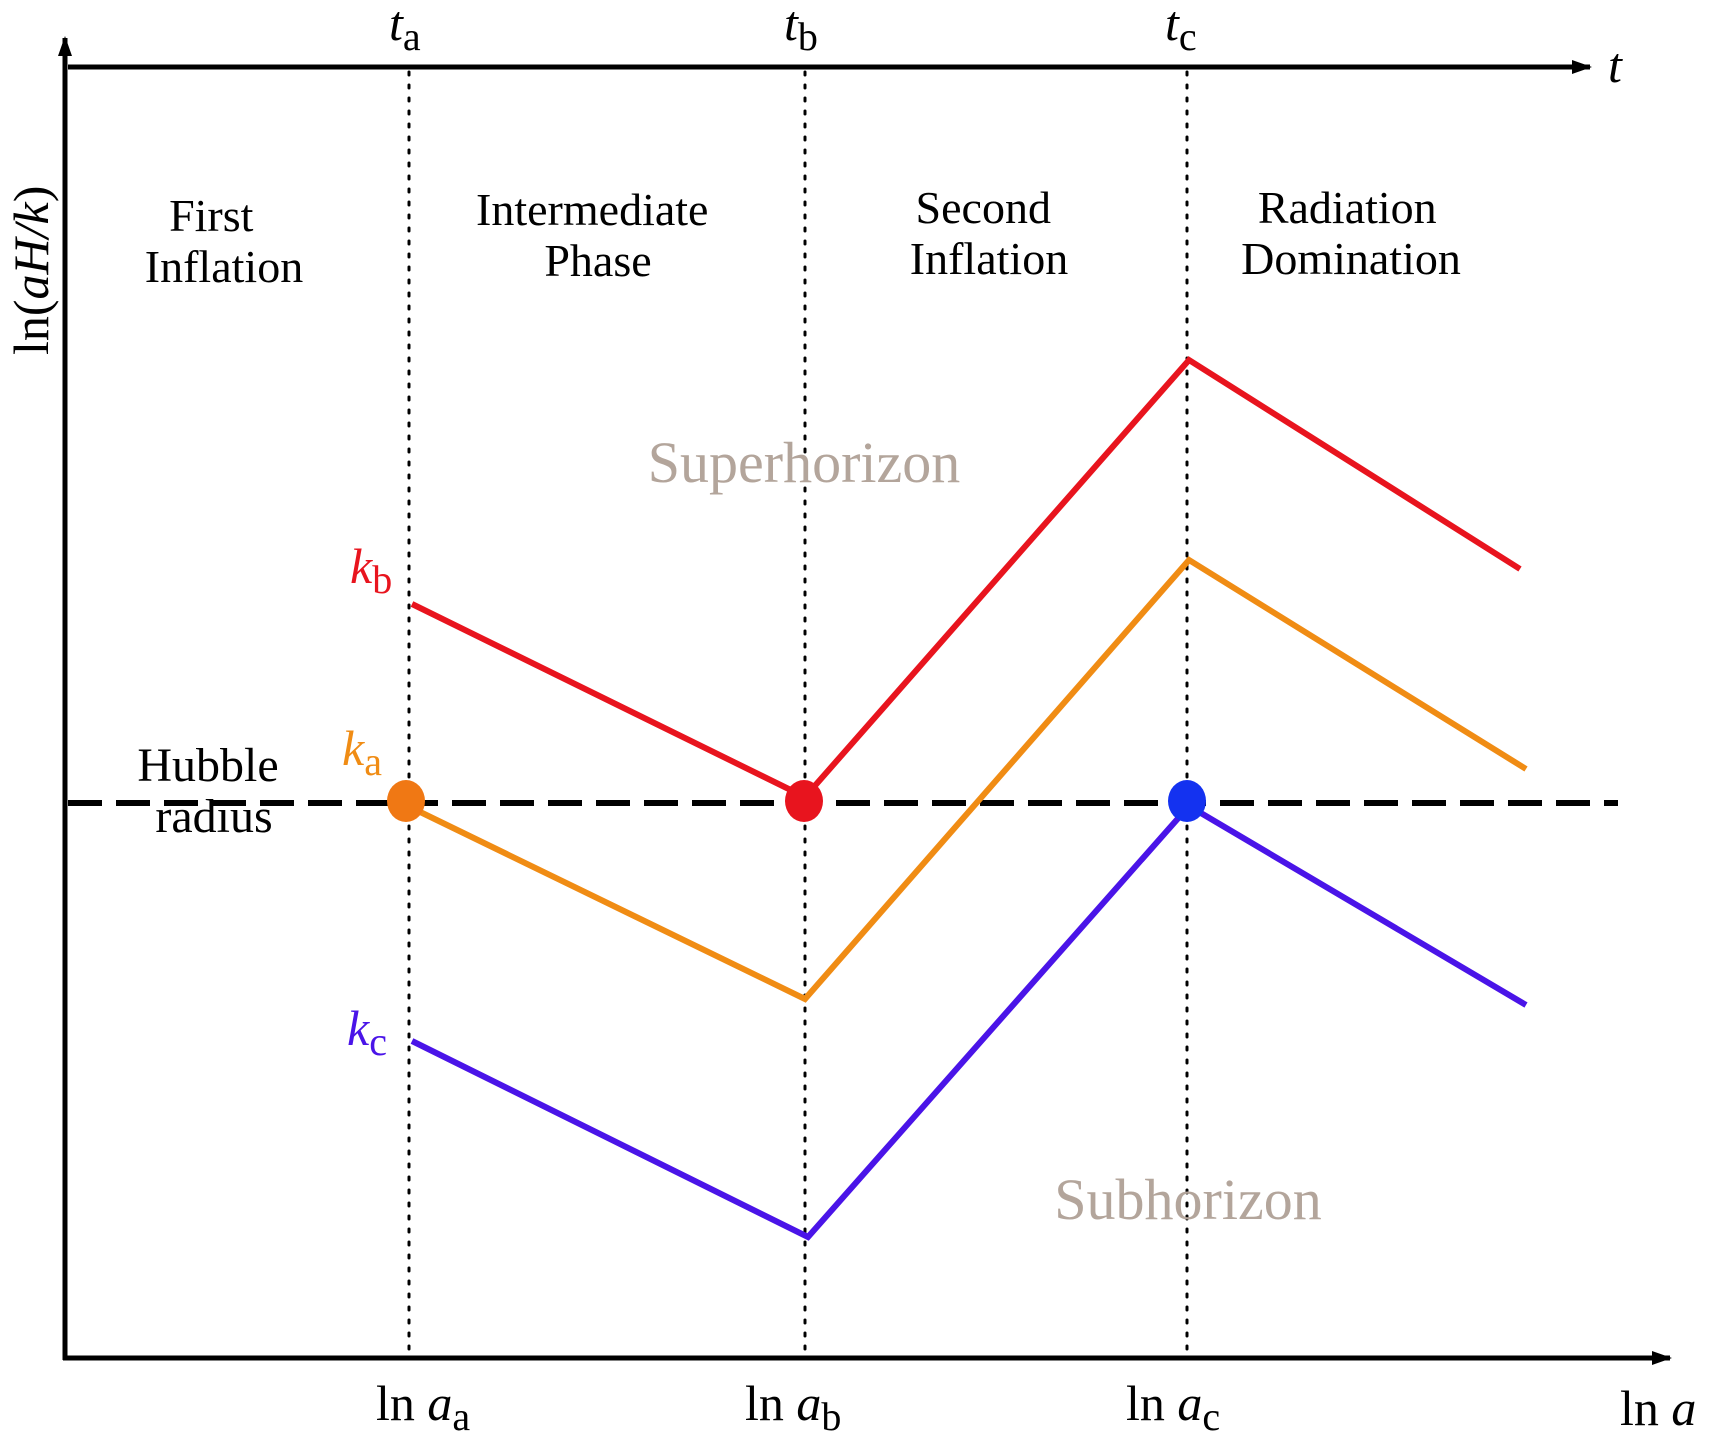  I want to click on phase-label-intermediate: Intermediate Phase, so click(598, 235).